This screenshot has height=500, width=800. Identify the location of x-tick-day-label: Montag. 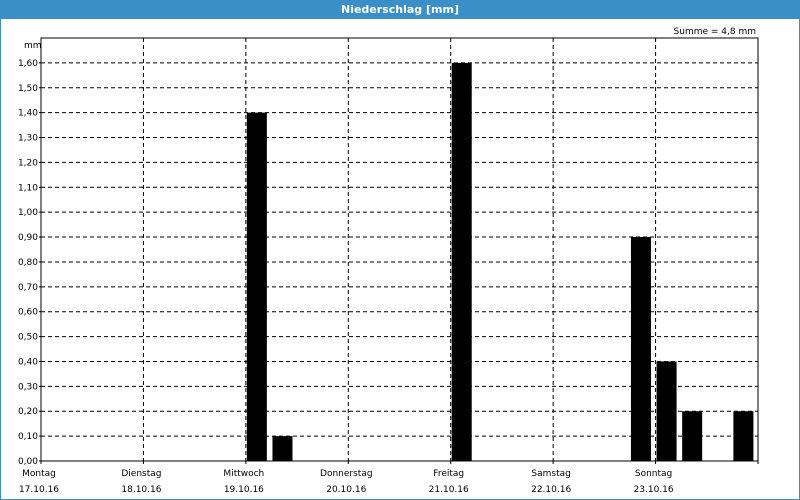
(39, 474).